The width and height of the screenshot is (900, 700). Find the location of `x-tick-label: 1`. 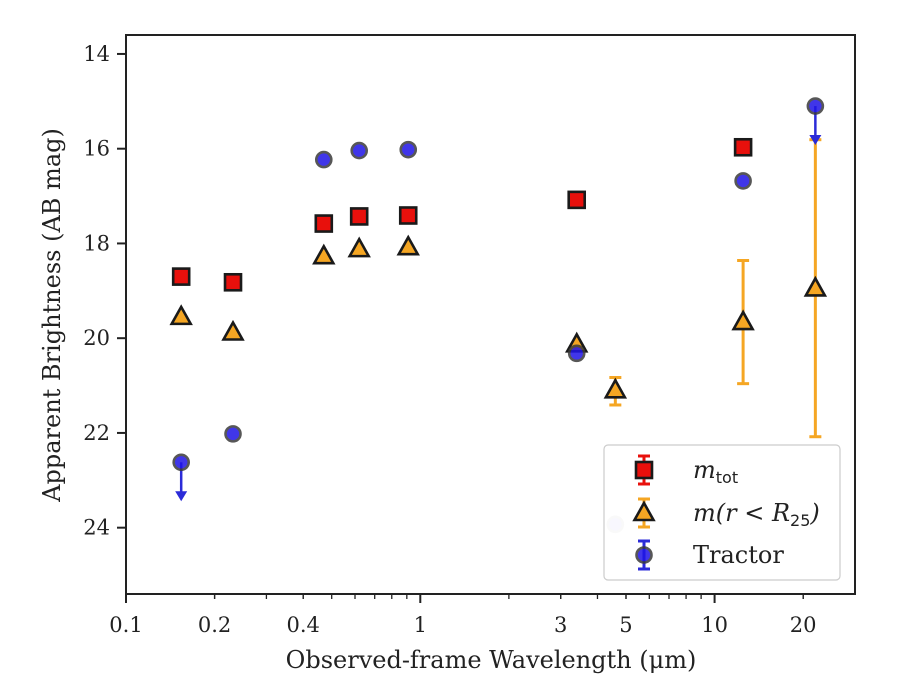

x-tick-label: 1 is located at coordinates (420, 625).